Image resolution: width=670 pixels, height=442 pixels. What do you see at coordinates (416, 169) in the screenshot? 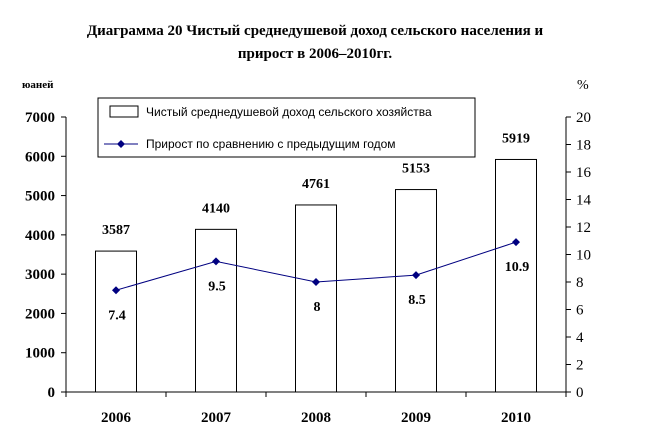
I see `bar-data-label: 5153` at bounding box center [416, 169].